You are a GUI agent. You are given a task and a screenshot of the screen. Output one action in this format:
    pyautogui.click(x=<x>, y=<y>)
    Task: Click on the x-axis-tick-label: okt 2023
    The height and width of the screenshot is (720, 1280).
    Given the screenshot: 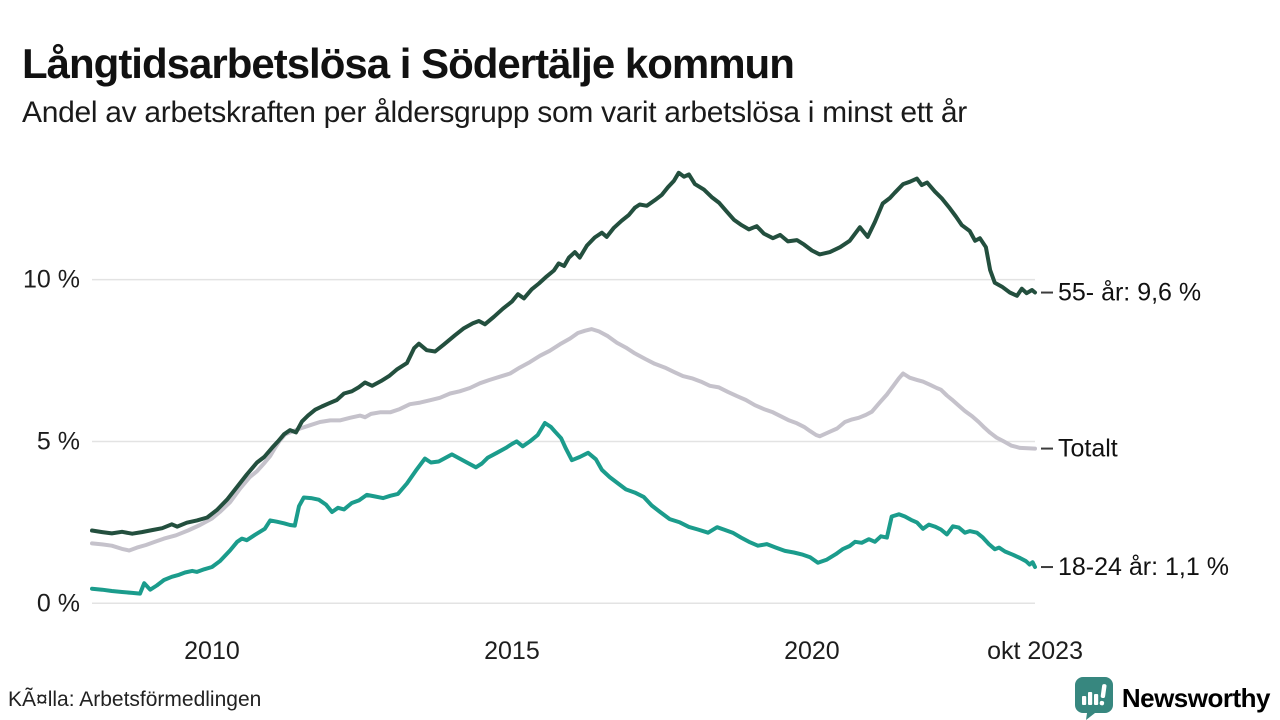 What is the action you would take?
    pyautogui.click(x=1035, y=651)
    